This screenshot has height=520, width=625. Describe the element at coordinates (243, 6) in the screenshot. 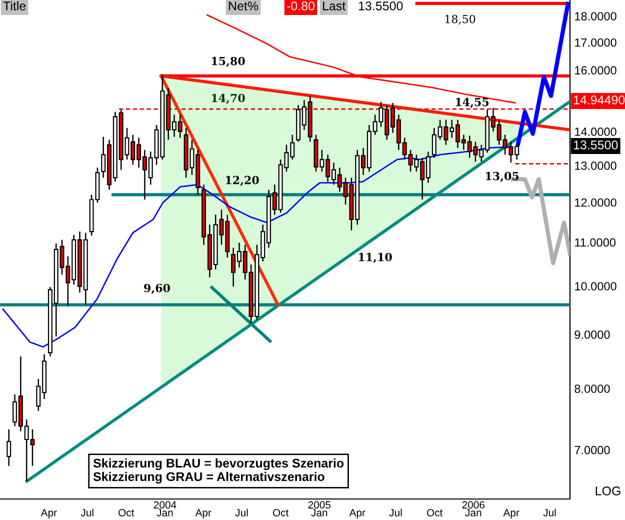

I see `annotation: Net%` at that location.